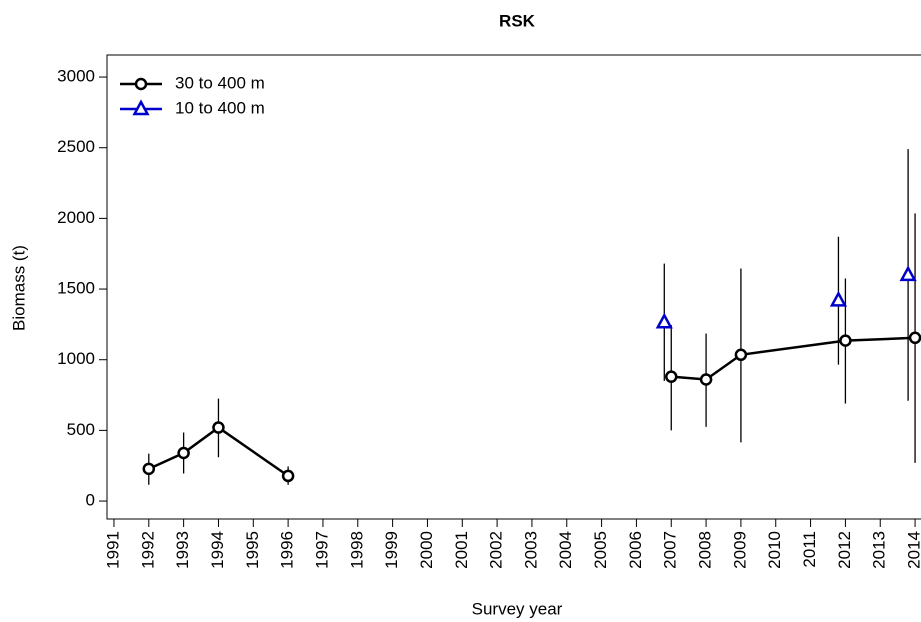 This screenshot has width=921, height=622. Describe the element at coordinates (879, 550) in the screenshot. I see `x-tick-label: 2013` at that location.